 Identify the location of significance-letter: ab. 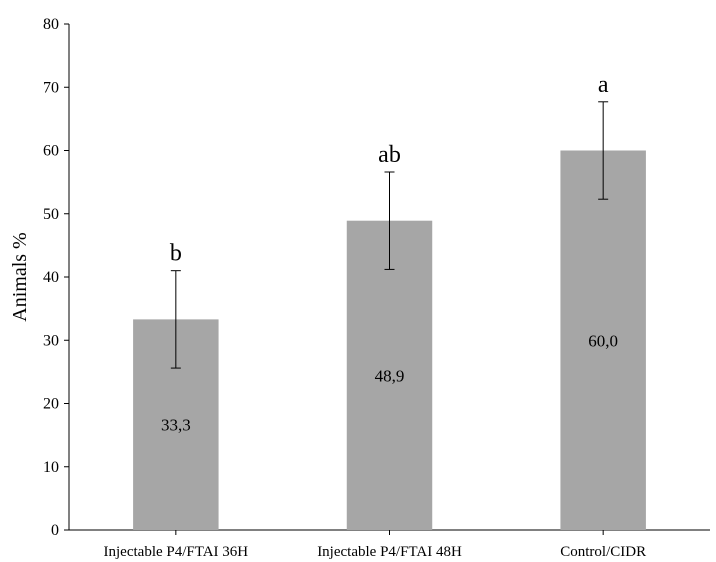
(389, 155).